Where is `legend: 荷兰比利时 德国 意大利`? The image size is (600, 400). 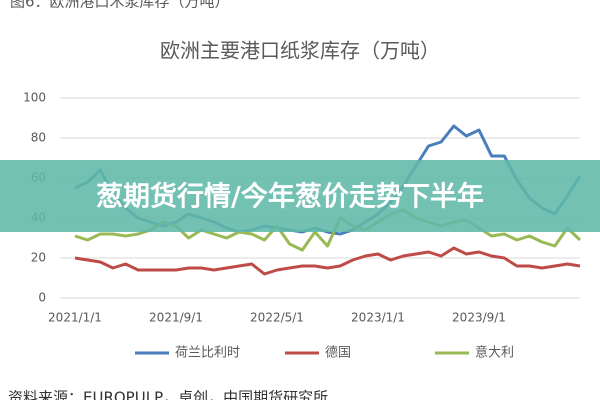 legend: 荷兰比利时 德国 意大利 is located at coordinates (324, 353).